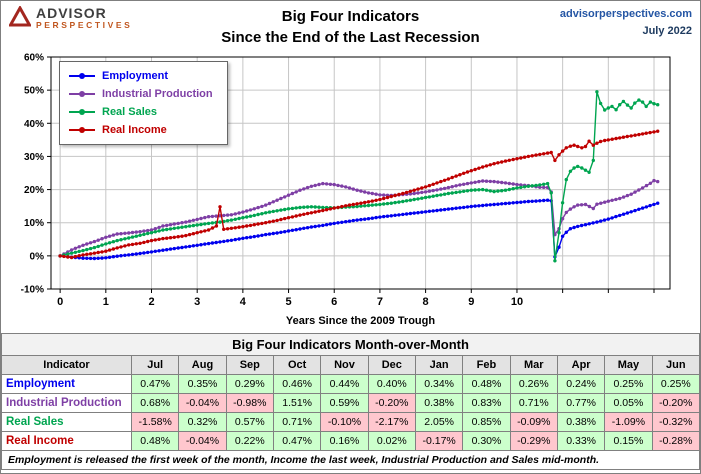  I want to click on legend-item: Industrial Production, so click(141, 94).